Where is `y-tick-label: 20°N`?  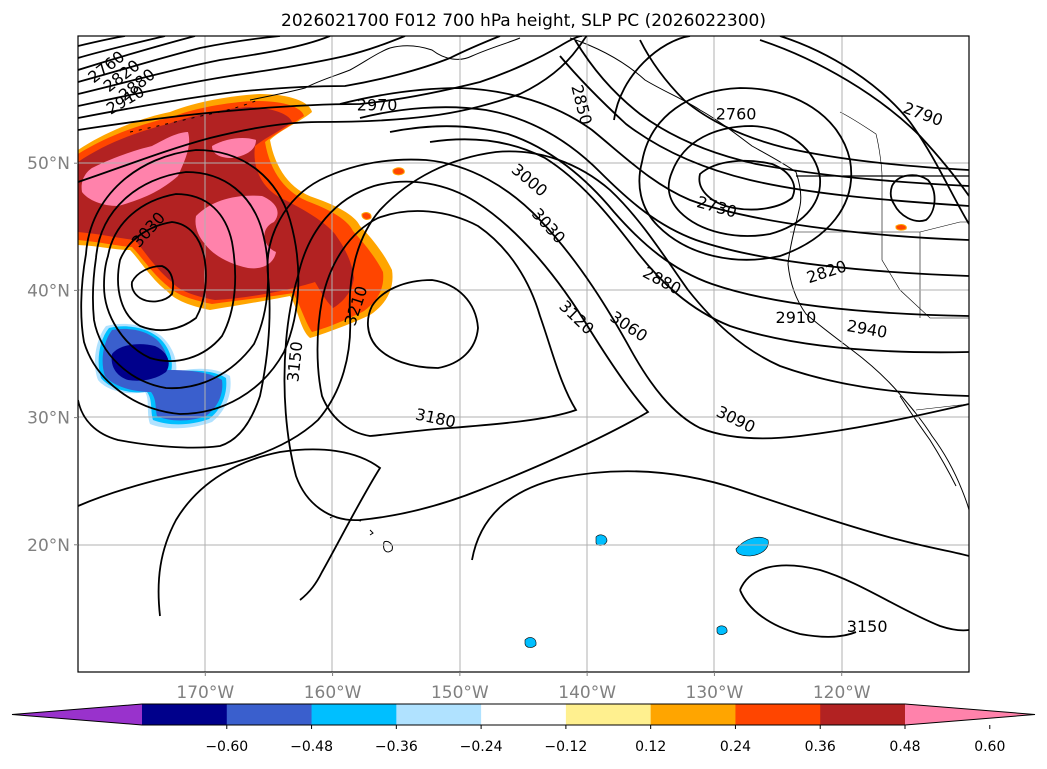
y-tick-label: 20°N is located at coordinates (48, 546).